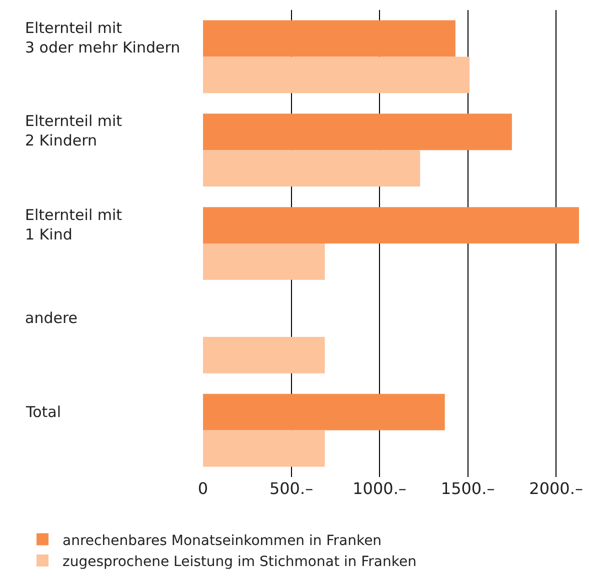 The image size is (589, 583). What do you see at coordinates (291, 488) in the screenshot?
I see `x-tick-label: 500.–` at bounding box center [291, 488].